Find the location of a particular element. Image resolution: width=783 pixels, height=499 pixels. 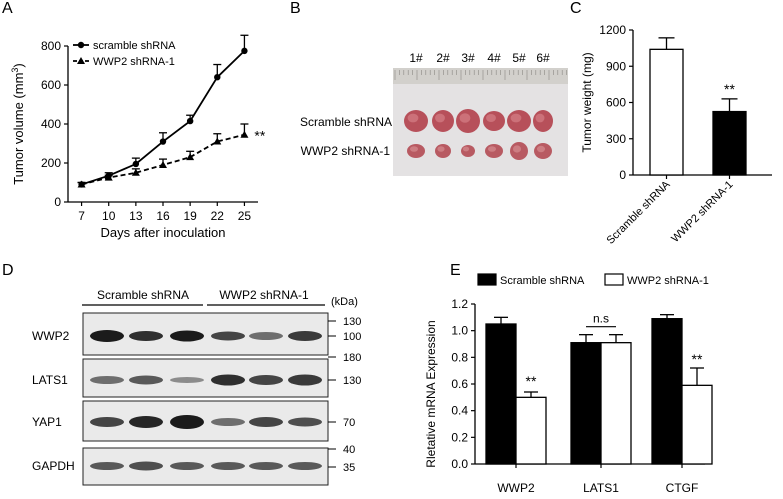

y-axis-title: Tumor weight (mg) is located at coordinates (587, 102).